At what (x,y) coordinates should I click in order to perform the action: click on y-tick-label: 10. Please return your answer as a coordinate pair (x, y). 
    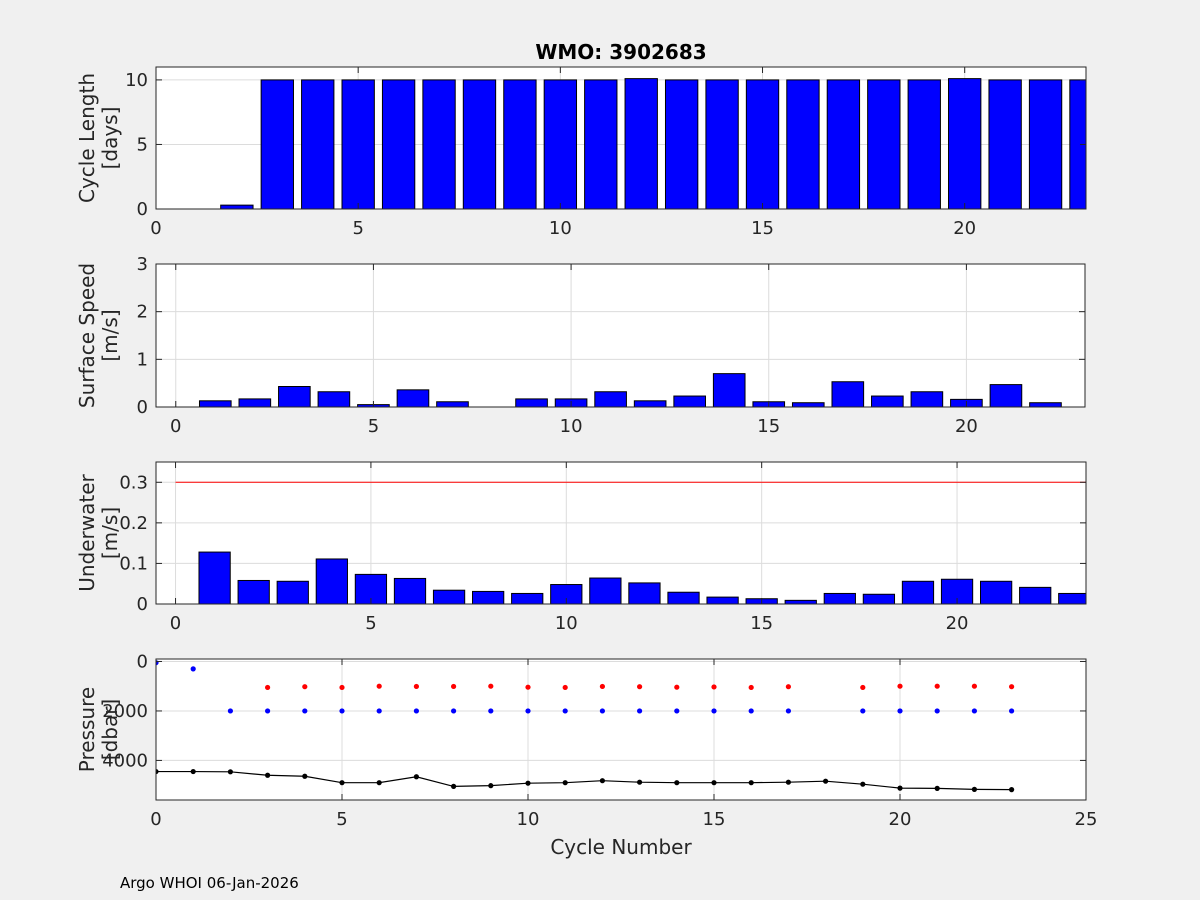
    Looking at the image, I should click on (136, 80).